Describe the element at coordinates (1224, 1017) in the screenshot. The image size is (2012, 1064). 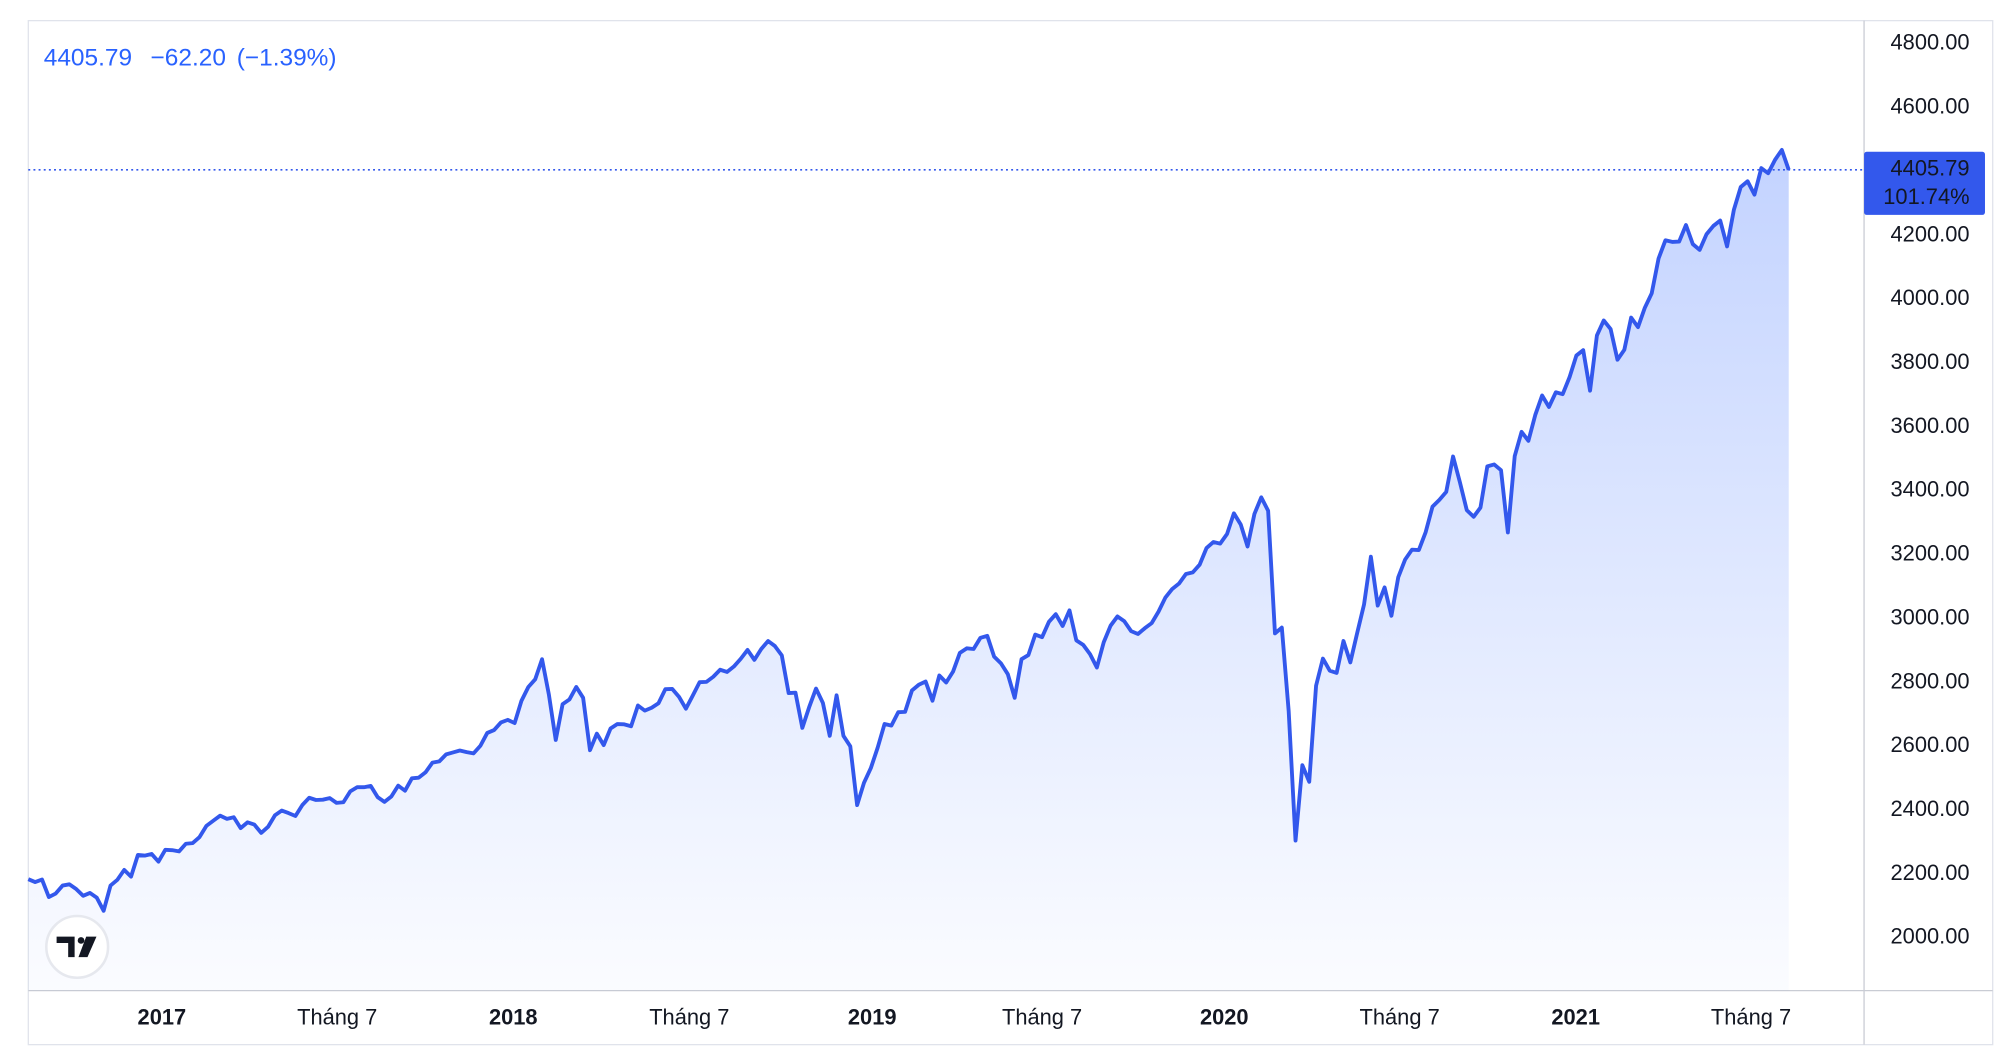
I see `x-tick-label: 2020` at that location.